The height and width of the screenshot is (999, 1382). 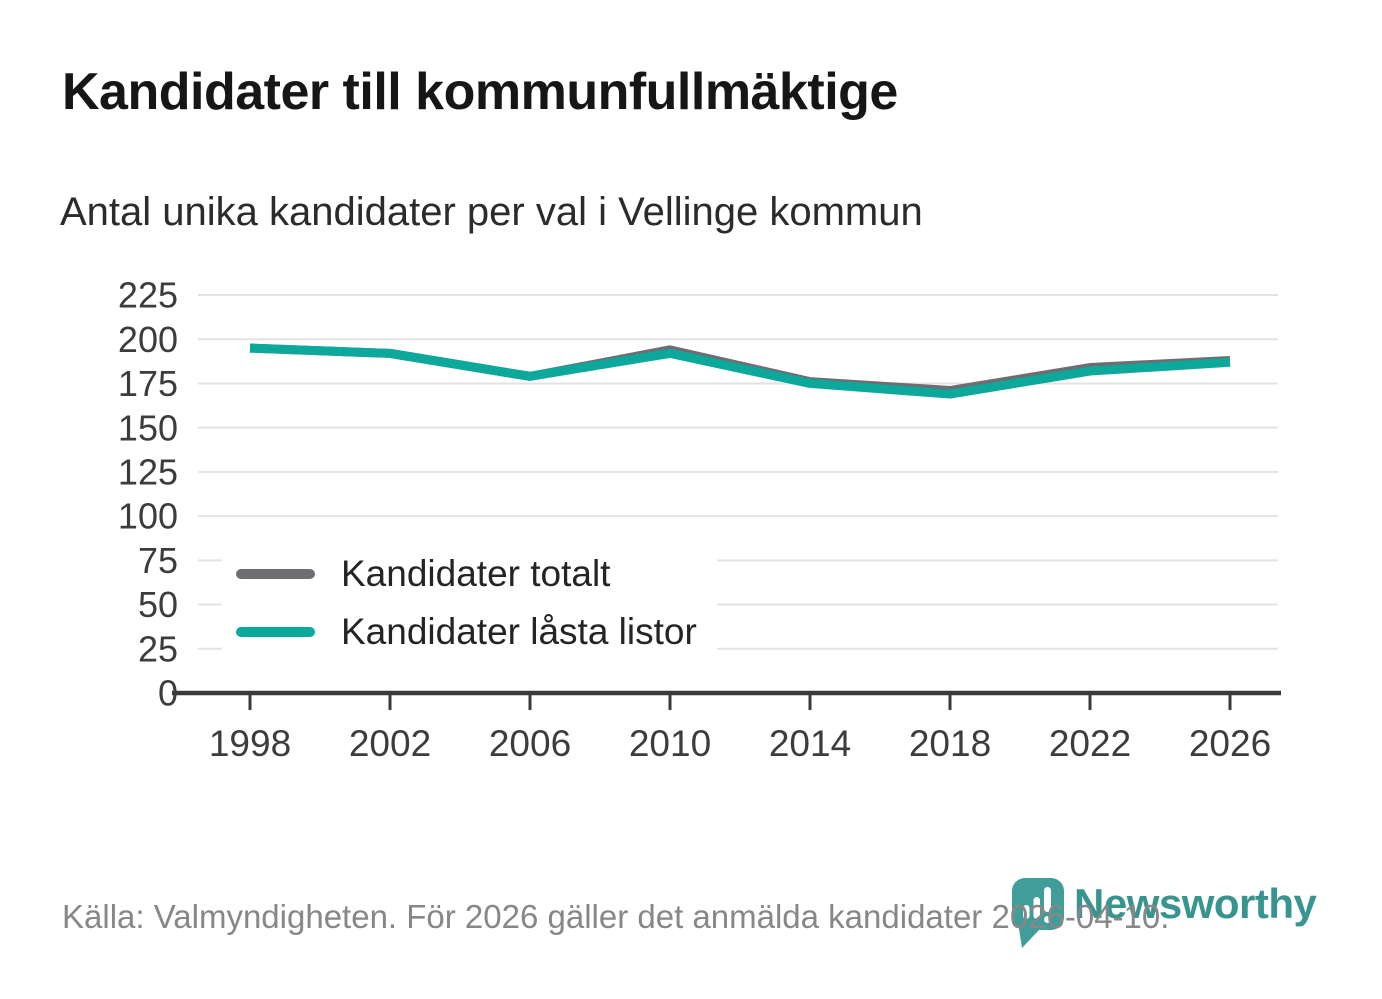 What do you see at coordinates (670, 743) in the screenshot?
I see `x-axis-label: 2010` at bounding box center [670, 743].